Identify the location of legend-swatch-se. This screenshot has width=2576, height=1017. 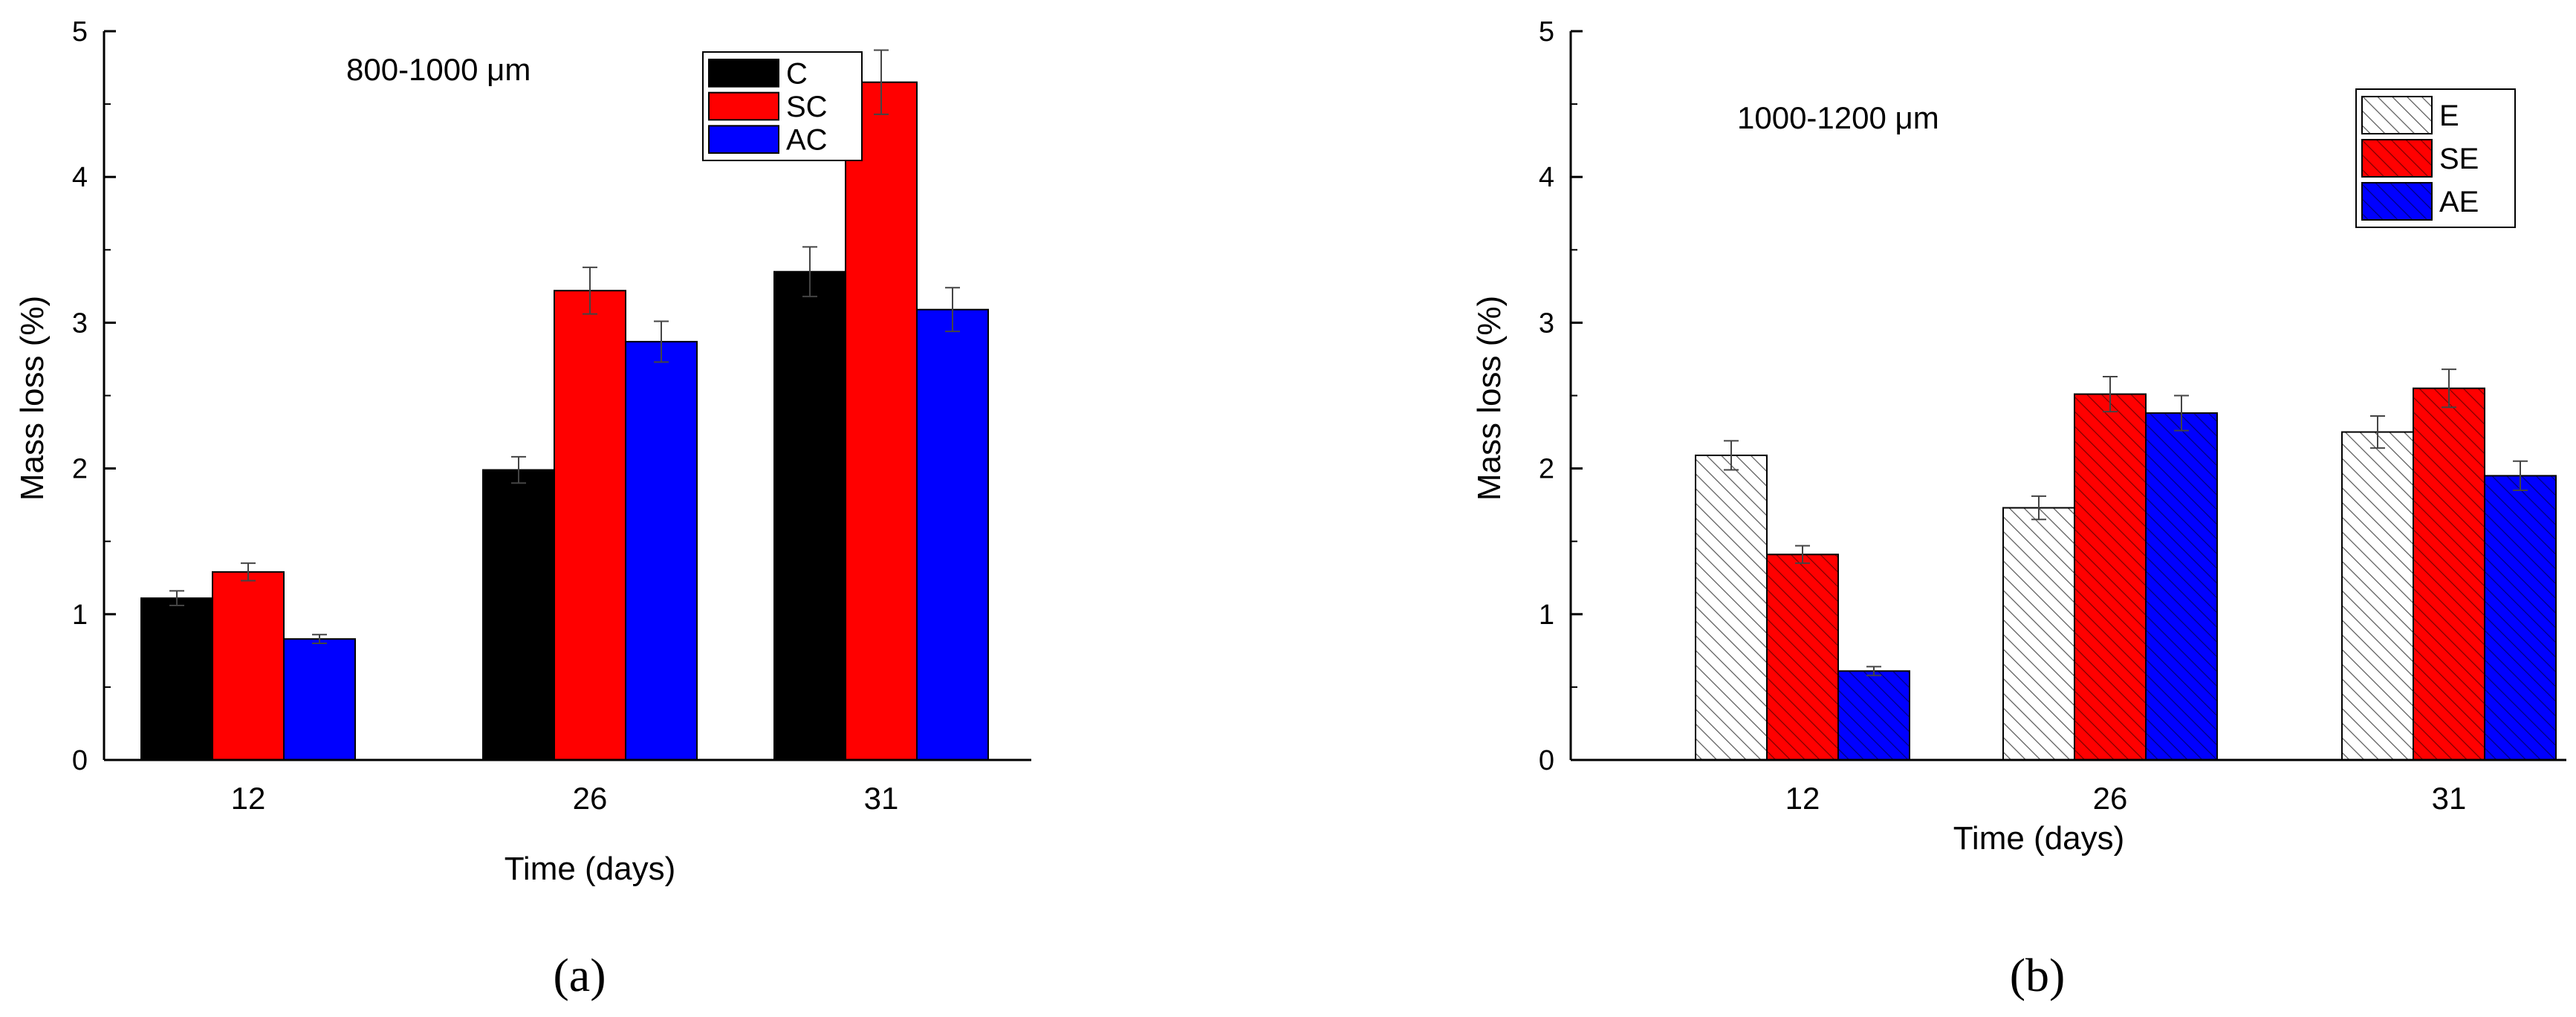
(2397, 158).